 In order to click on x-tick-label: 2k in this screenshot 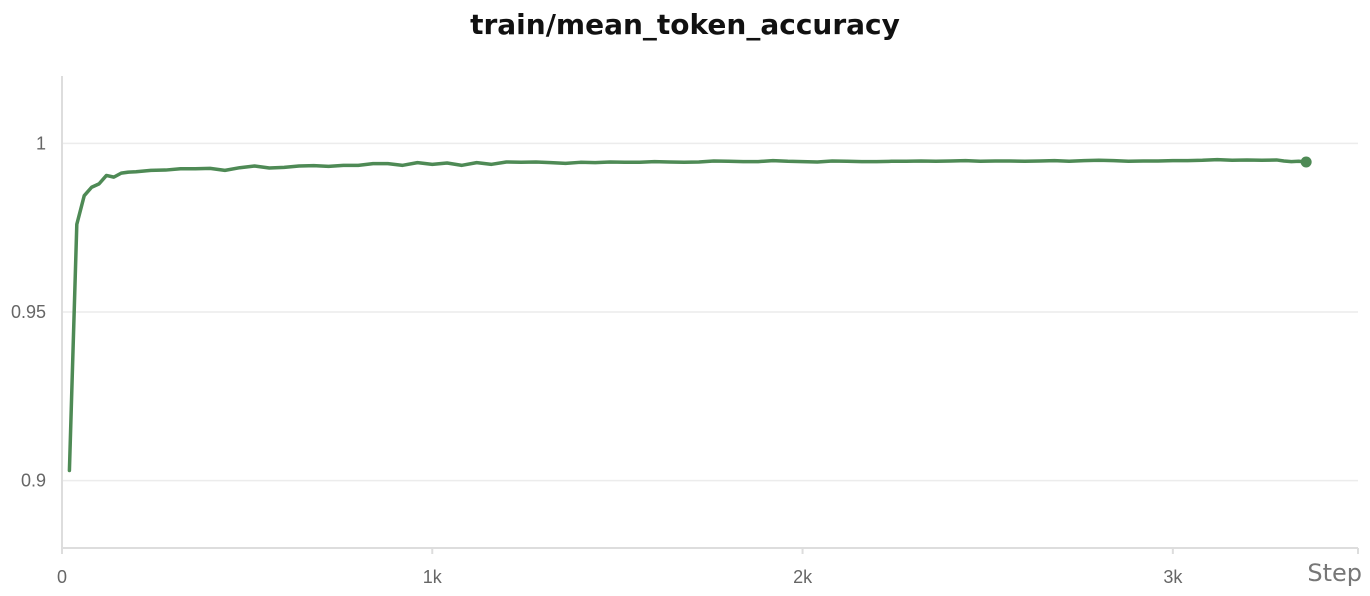, I will do `click(803, 577)`.